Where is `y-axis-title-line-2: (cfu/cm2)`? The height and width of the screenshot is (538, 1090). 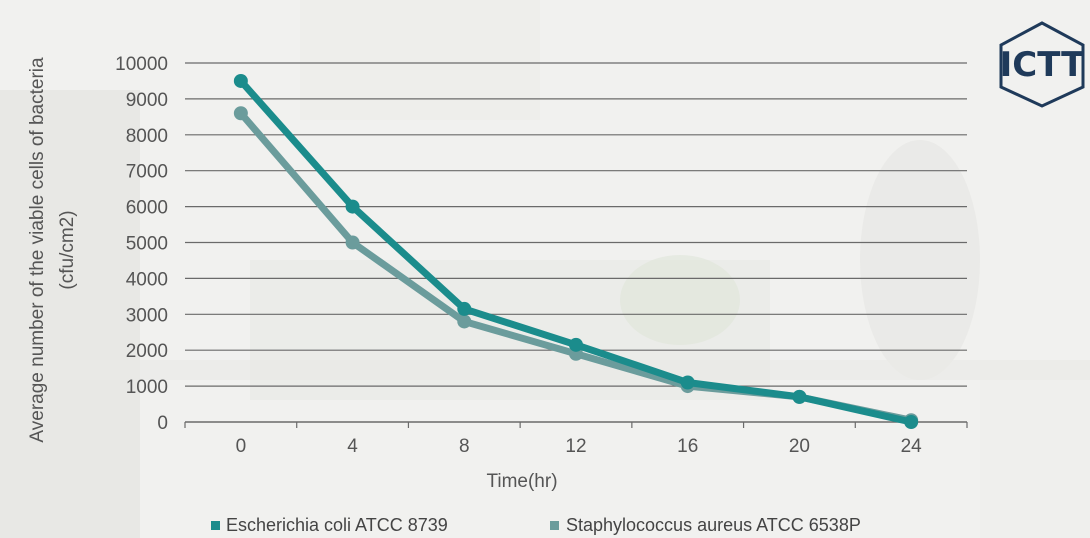
y-axis-title-line-2: (cfu/cm2) is located at coordinates (67, 249).